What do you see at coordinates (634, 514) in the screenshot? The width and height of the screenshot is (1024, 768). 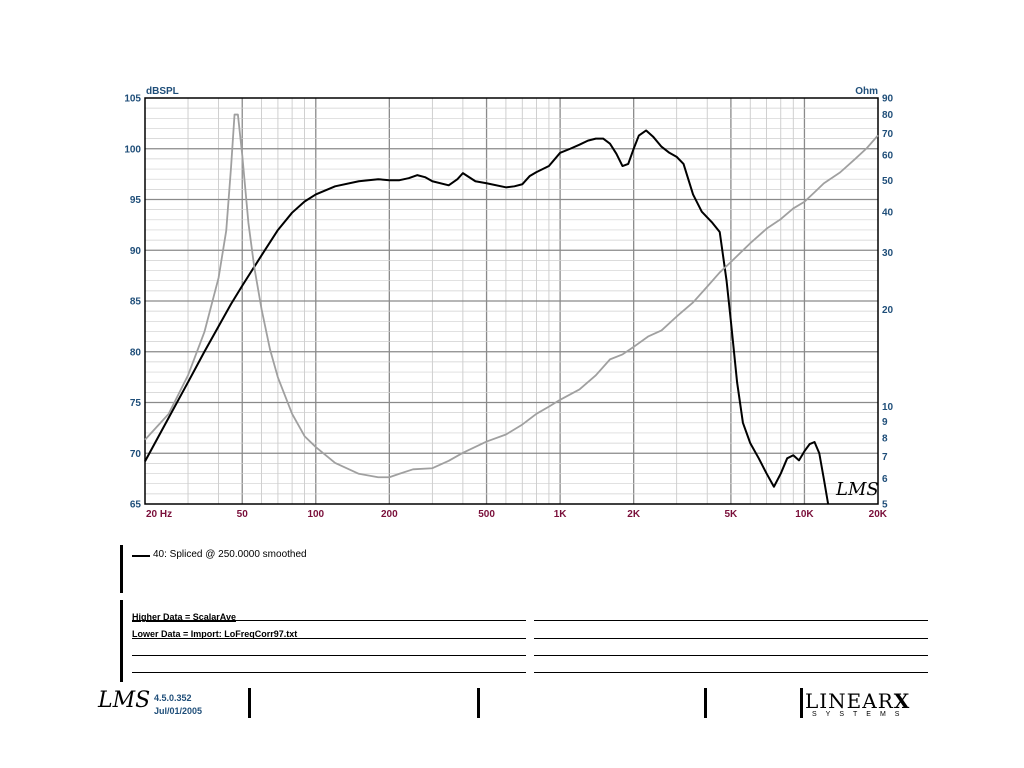 I see `x-tick-label: 2K` at bounding box center [634, 514].